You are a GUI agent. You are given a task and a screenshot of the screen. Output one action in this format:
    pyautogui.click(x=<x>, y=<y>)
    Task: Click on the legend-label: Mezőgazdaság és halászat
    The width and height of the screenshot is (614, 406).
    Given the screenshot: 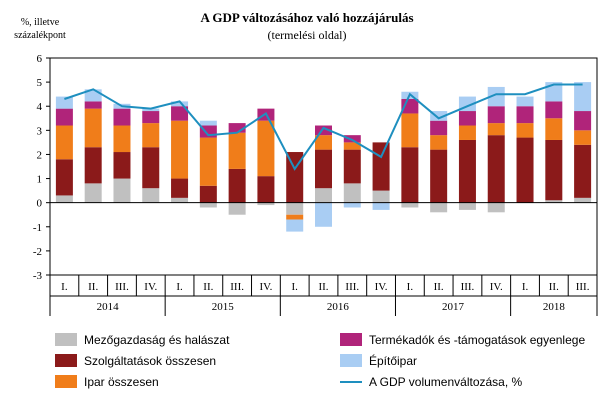 What is the action you would take?
    pyautogui.click(x=157, y=340)
    